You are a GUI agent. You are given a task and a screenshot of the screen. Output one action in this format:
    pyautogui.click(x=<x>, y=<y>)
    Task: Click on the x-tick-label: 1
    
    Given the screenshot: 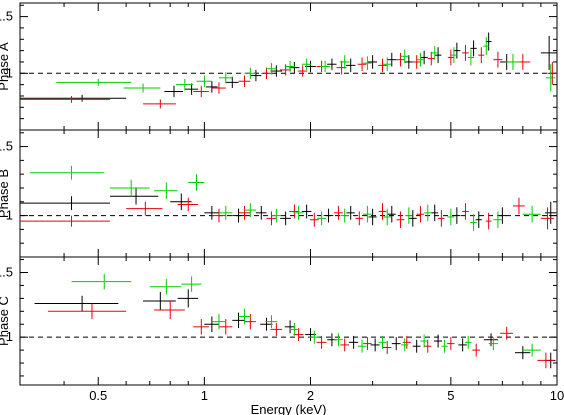 What is the action you would take?
    pyautogui.click(x=204, y=395)
    